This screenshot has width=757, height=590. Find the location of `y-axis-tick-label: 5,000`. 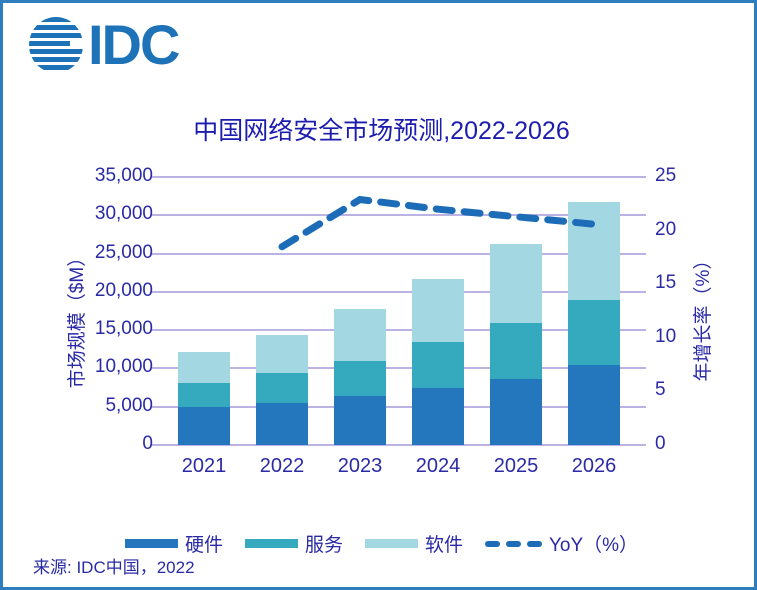

y-axis-tick-label: 5,000 is located at coordinates (129, 405).